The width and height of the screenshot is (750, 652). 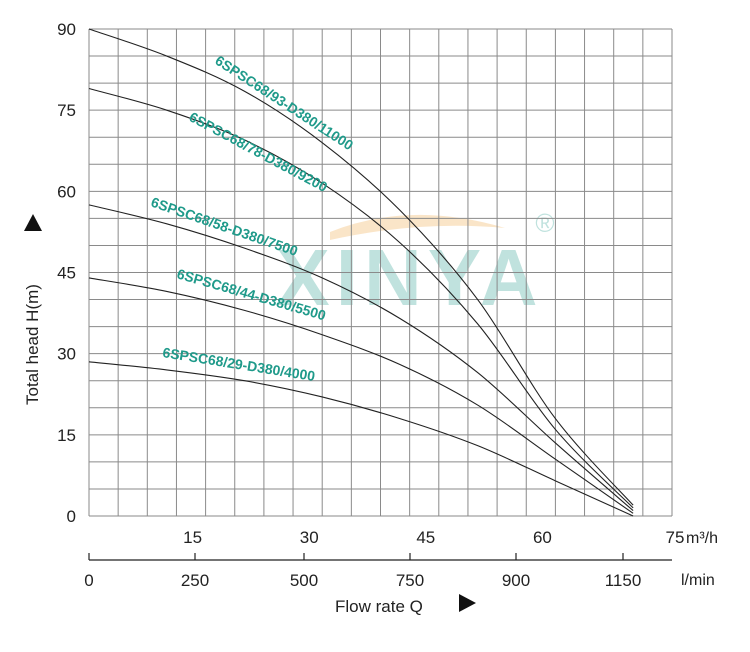 What do you see at coordinates (88, 580) in the screenshot?
I see `x-tick-label-lmin: 0` at bounding box center [88, 580].